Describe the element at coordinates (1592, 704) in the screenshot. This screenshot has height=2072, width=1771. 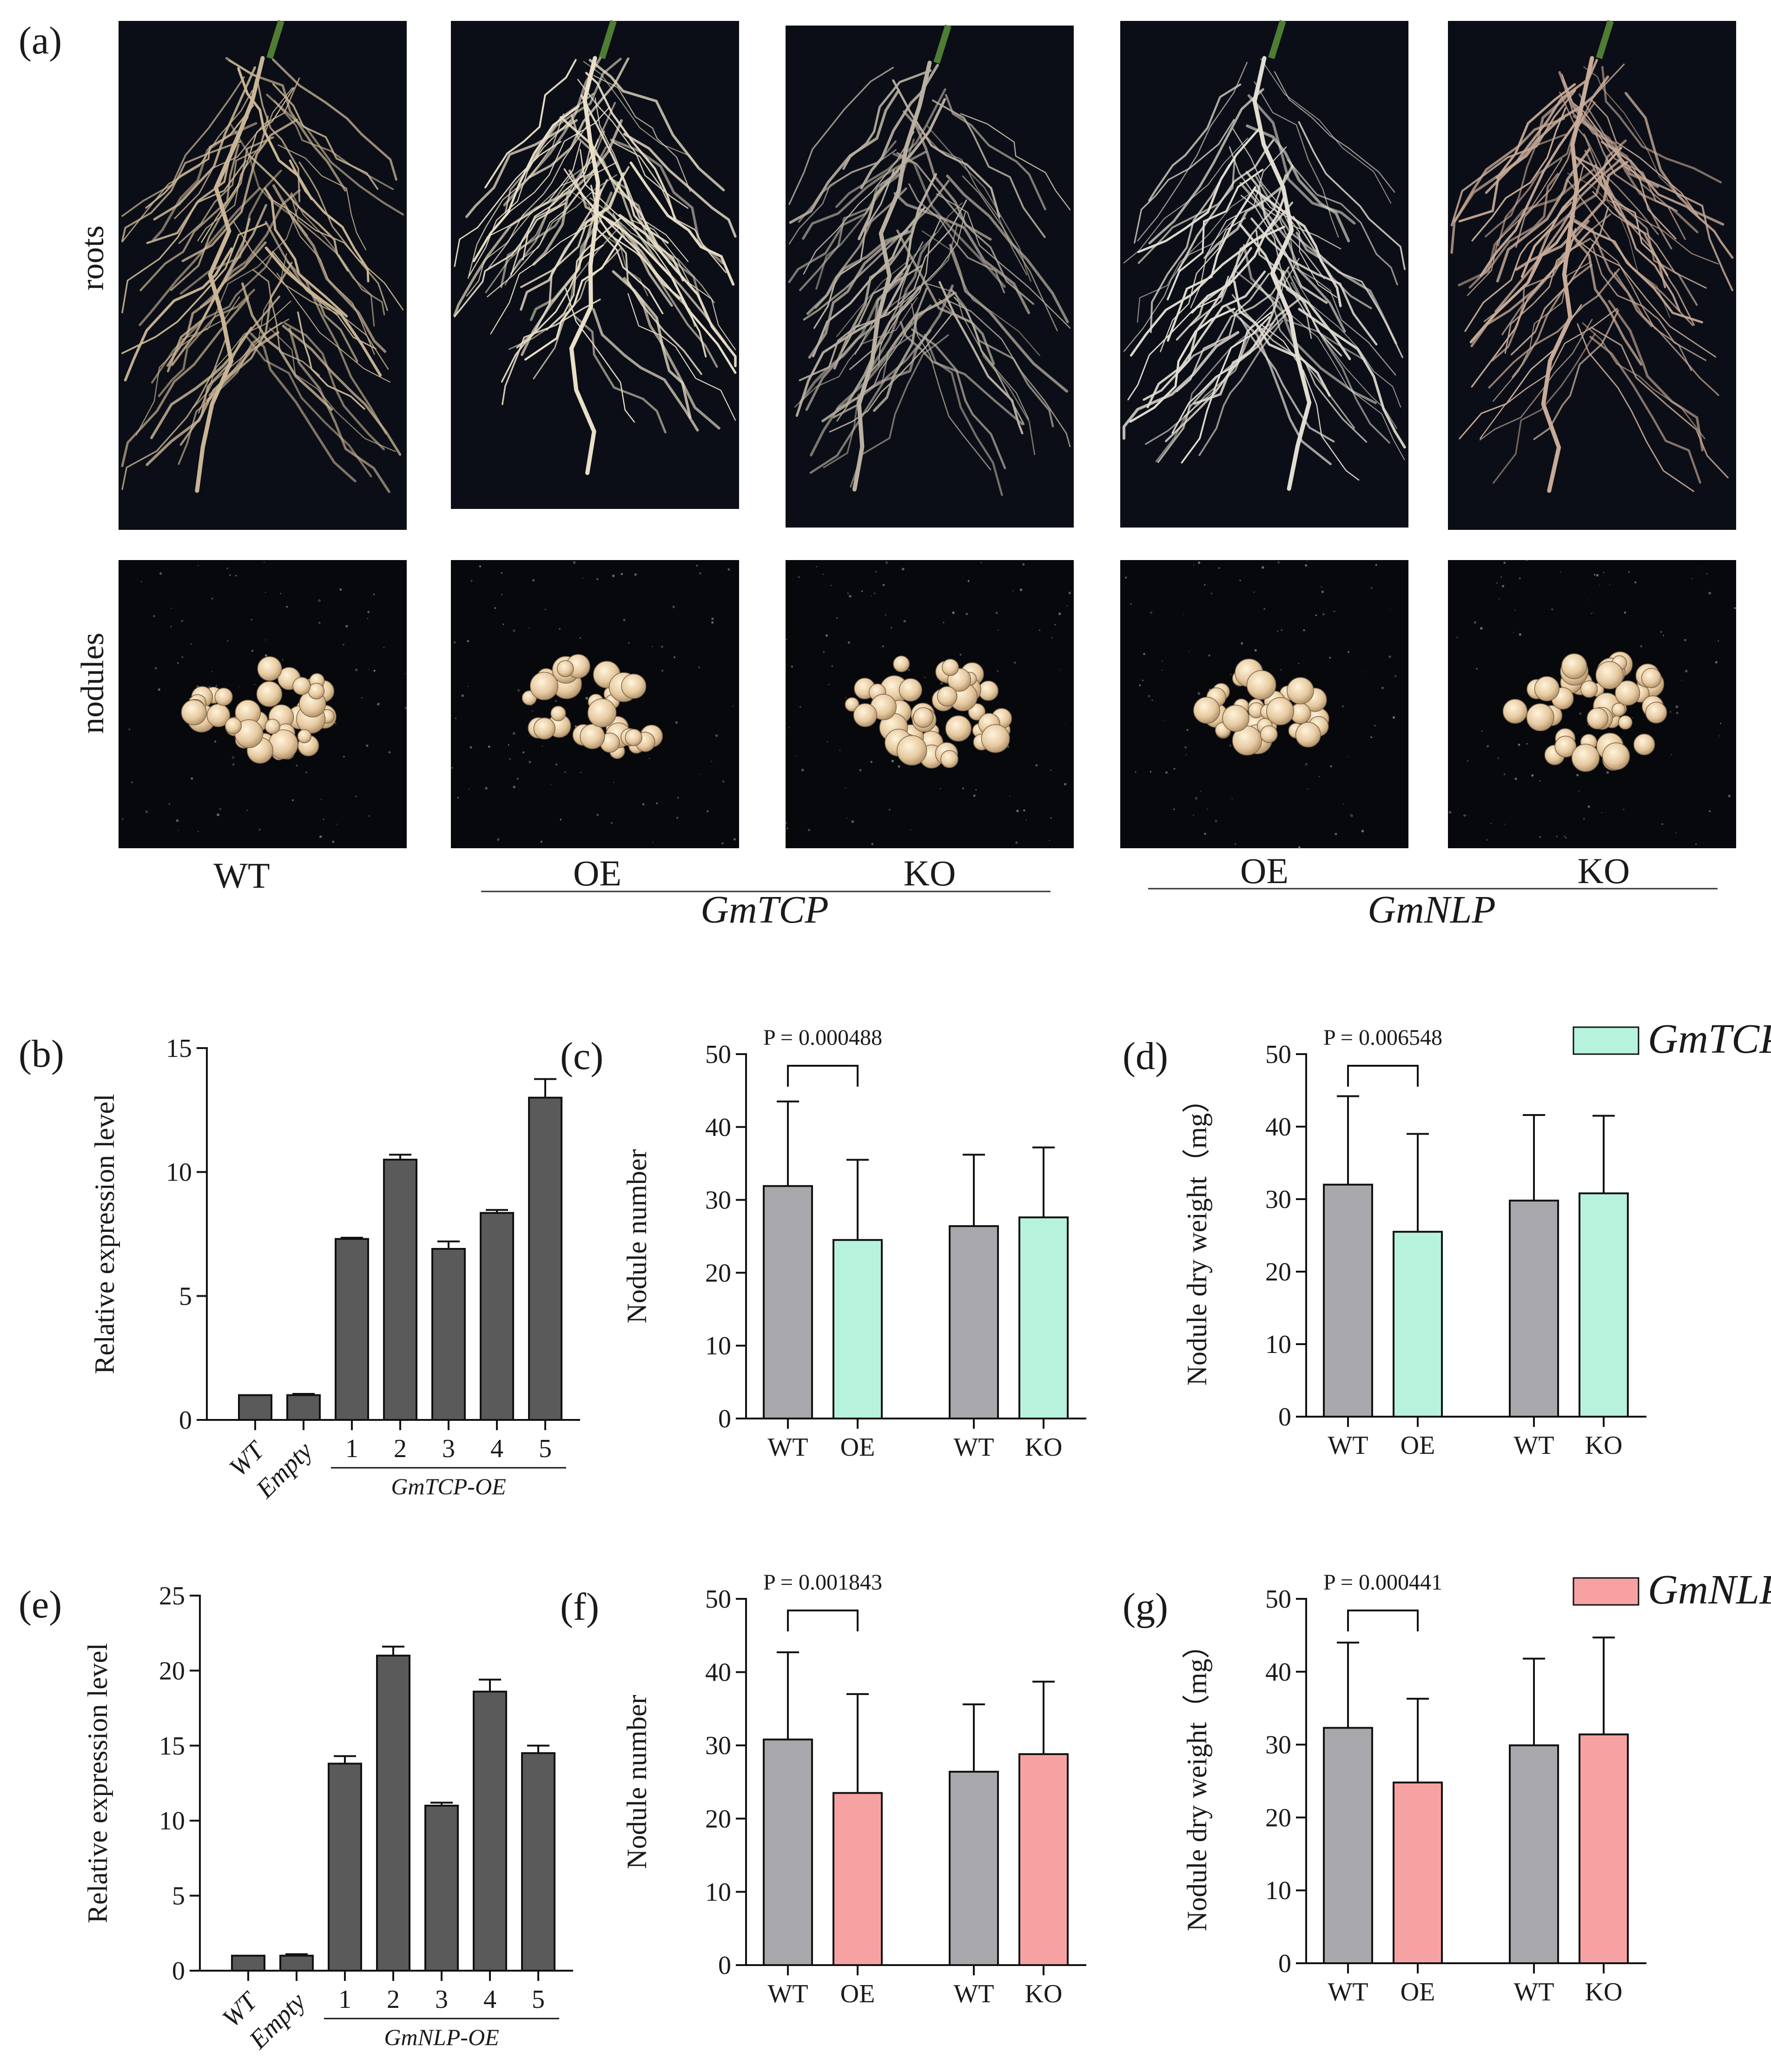
I see `nodules-photo-nlp-ko` at that location.